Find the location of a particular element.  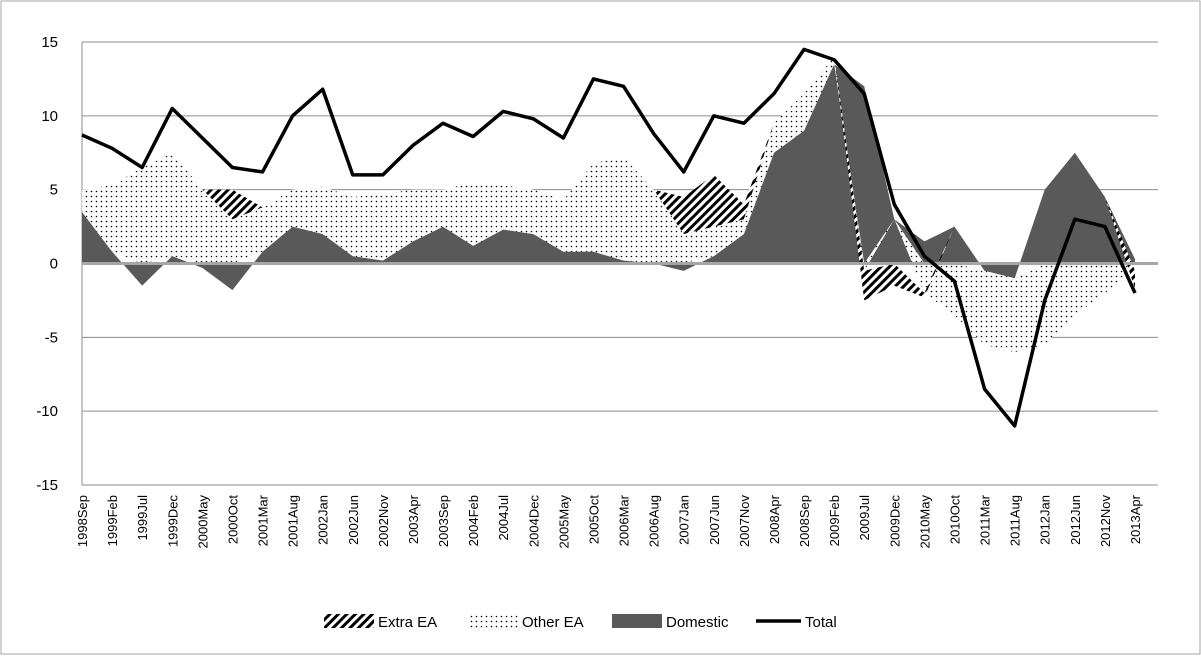

x-tick-label: 2004Dec is located at coordinates (533, 521).